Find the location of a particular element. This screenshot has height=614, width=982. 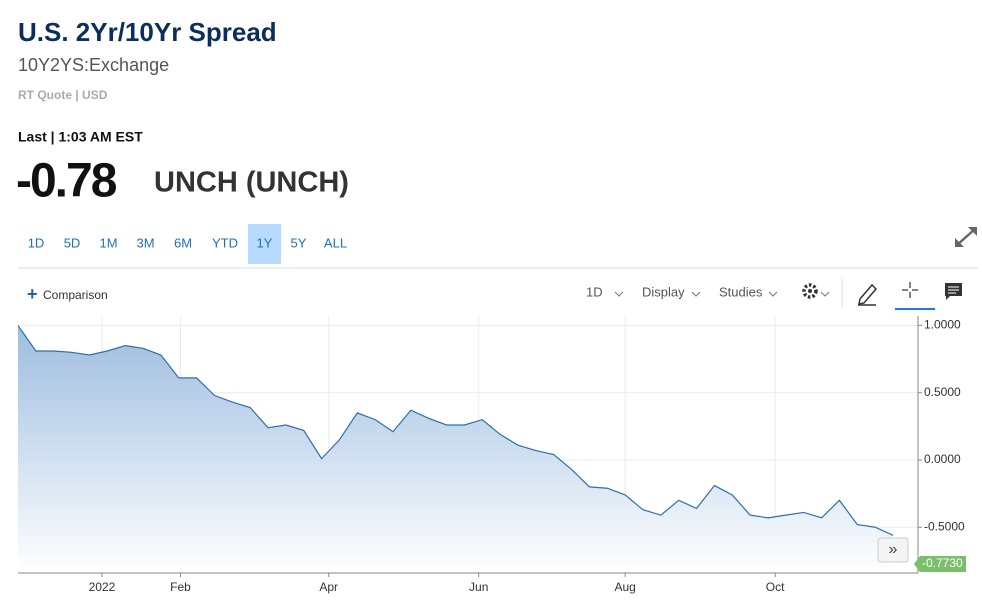

range-button: 1D is located at coordinates (36, 242).